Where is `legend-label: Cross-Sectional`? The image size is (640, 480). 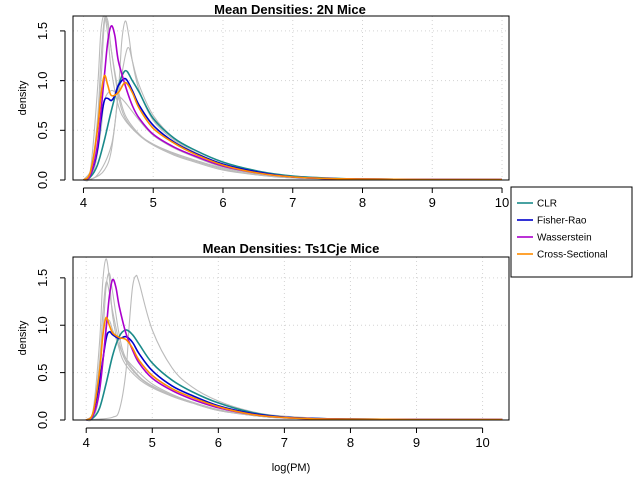 legend-label: Cross-Sectional is located at coordinates (572, 255).